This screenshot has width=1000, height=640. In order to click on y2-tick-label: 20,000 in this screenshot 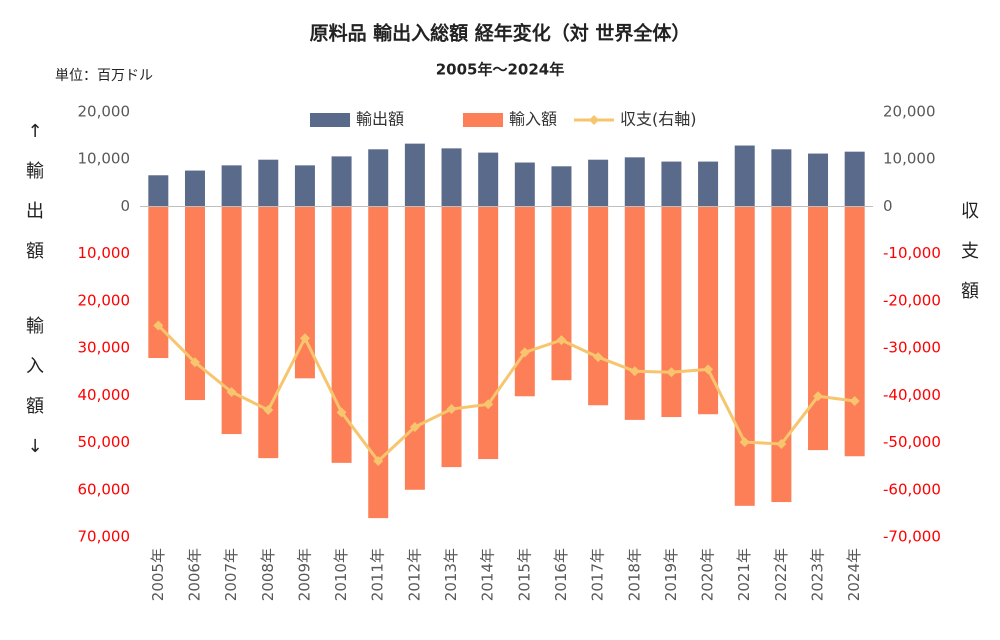, I will do `click(909, 112)`.